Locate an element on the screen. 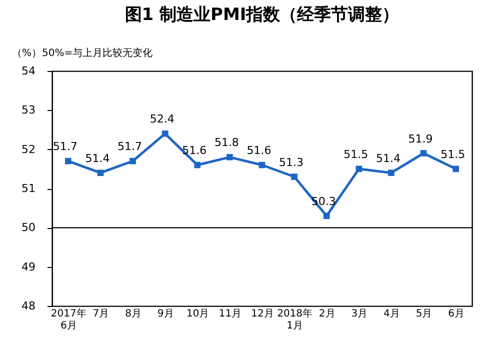 Image resolution: width=494 pixels, height=341 pixels. y-tick-label: 53 is located at coordinates (29, 110).